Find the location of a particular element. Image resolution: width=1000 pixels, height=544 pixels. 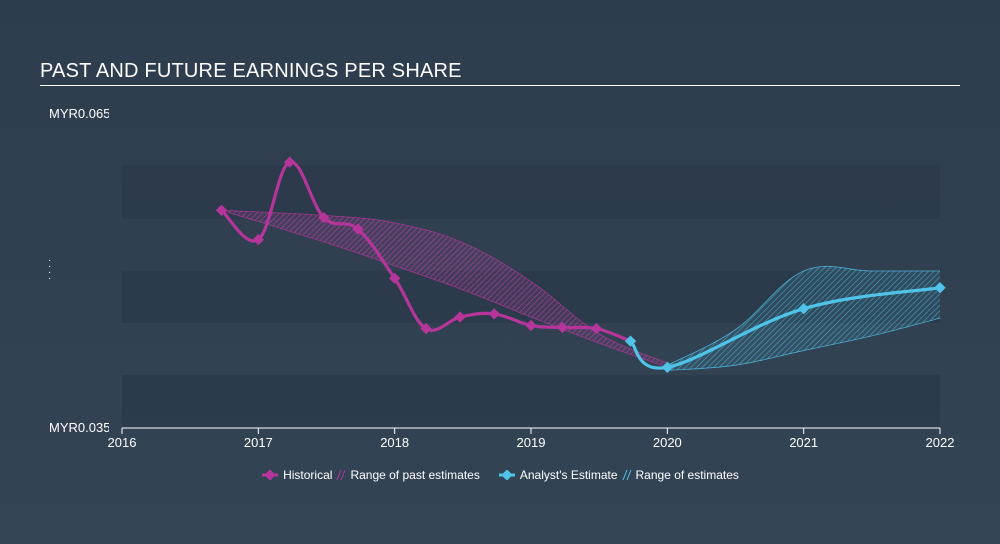

legend-historical-swatch is located at coordinates (270, 475).